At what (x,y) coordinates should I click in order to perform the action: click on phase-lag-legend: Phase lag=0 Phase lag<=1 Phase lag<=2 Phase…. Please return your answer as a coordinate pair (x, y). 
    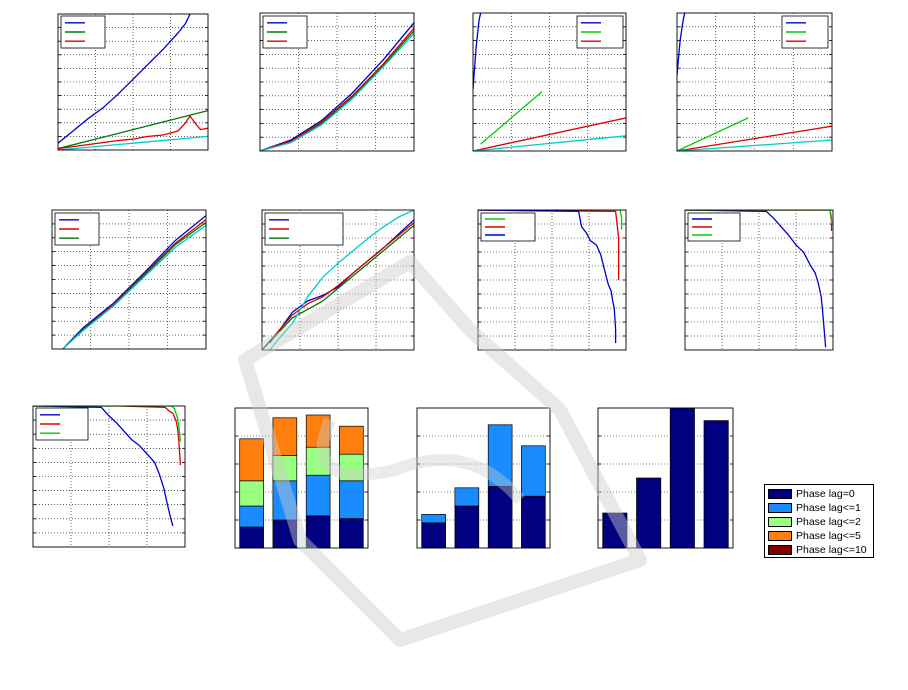
    Looking at the image, I should click on (819, 521).